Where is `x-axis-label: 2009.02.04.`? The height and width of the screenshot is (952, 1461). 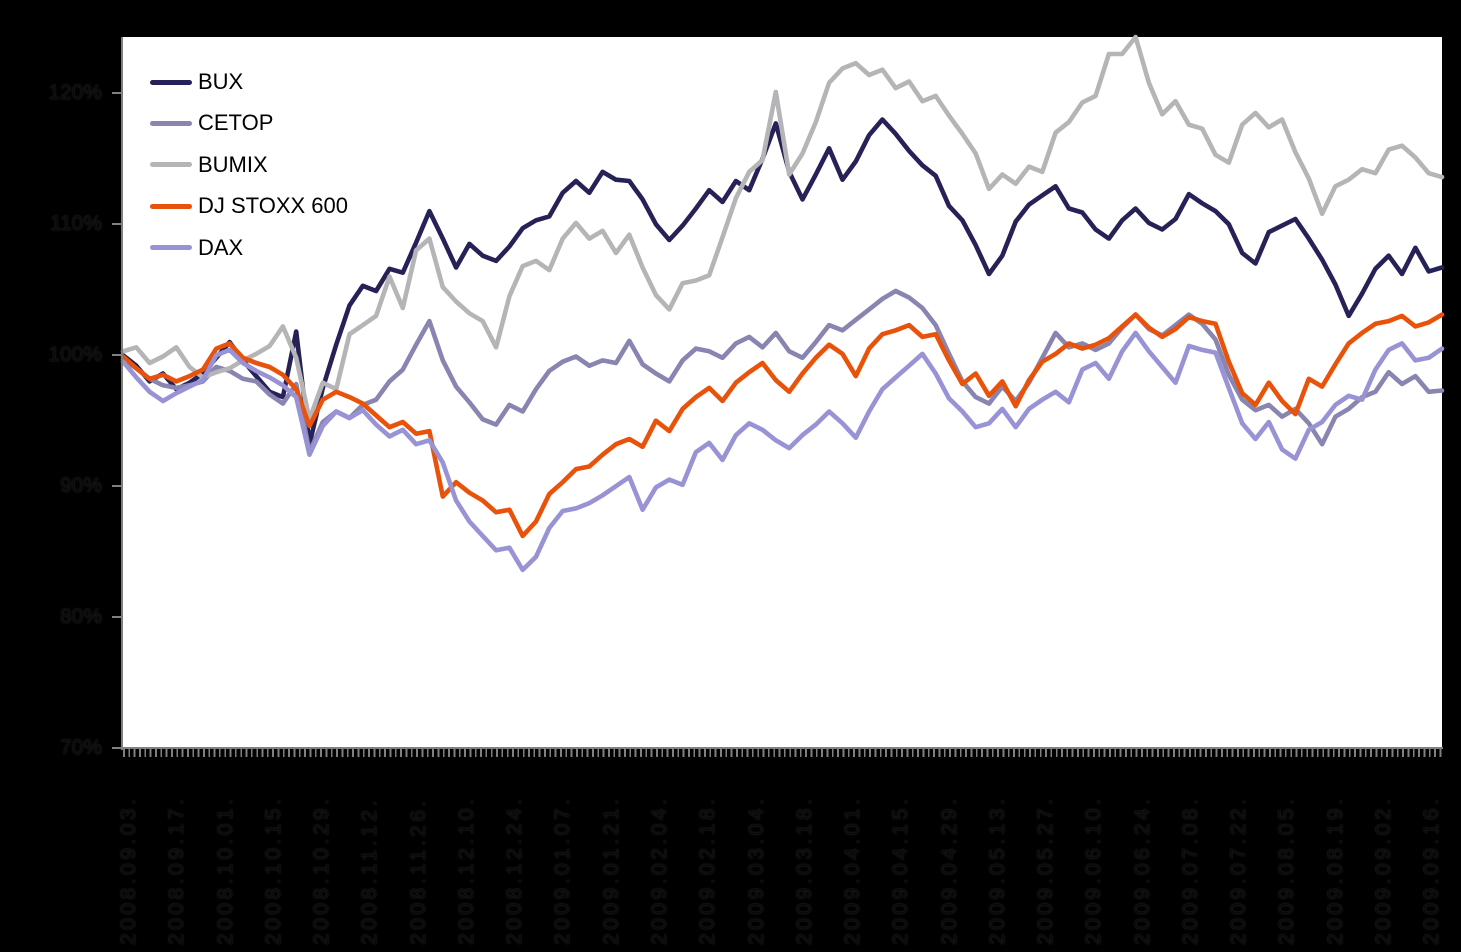 x-axis-label: 2009.02.04. is located at coordinates (659, 870).